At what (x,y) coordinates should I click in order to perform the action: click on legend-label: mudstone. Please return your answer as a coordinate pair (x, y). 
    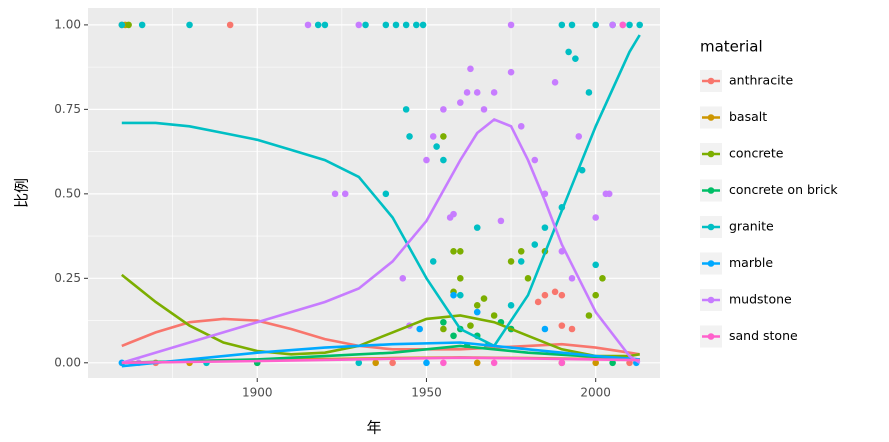
    Looking at the image, I should click on (760, 299).